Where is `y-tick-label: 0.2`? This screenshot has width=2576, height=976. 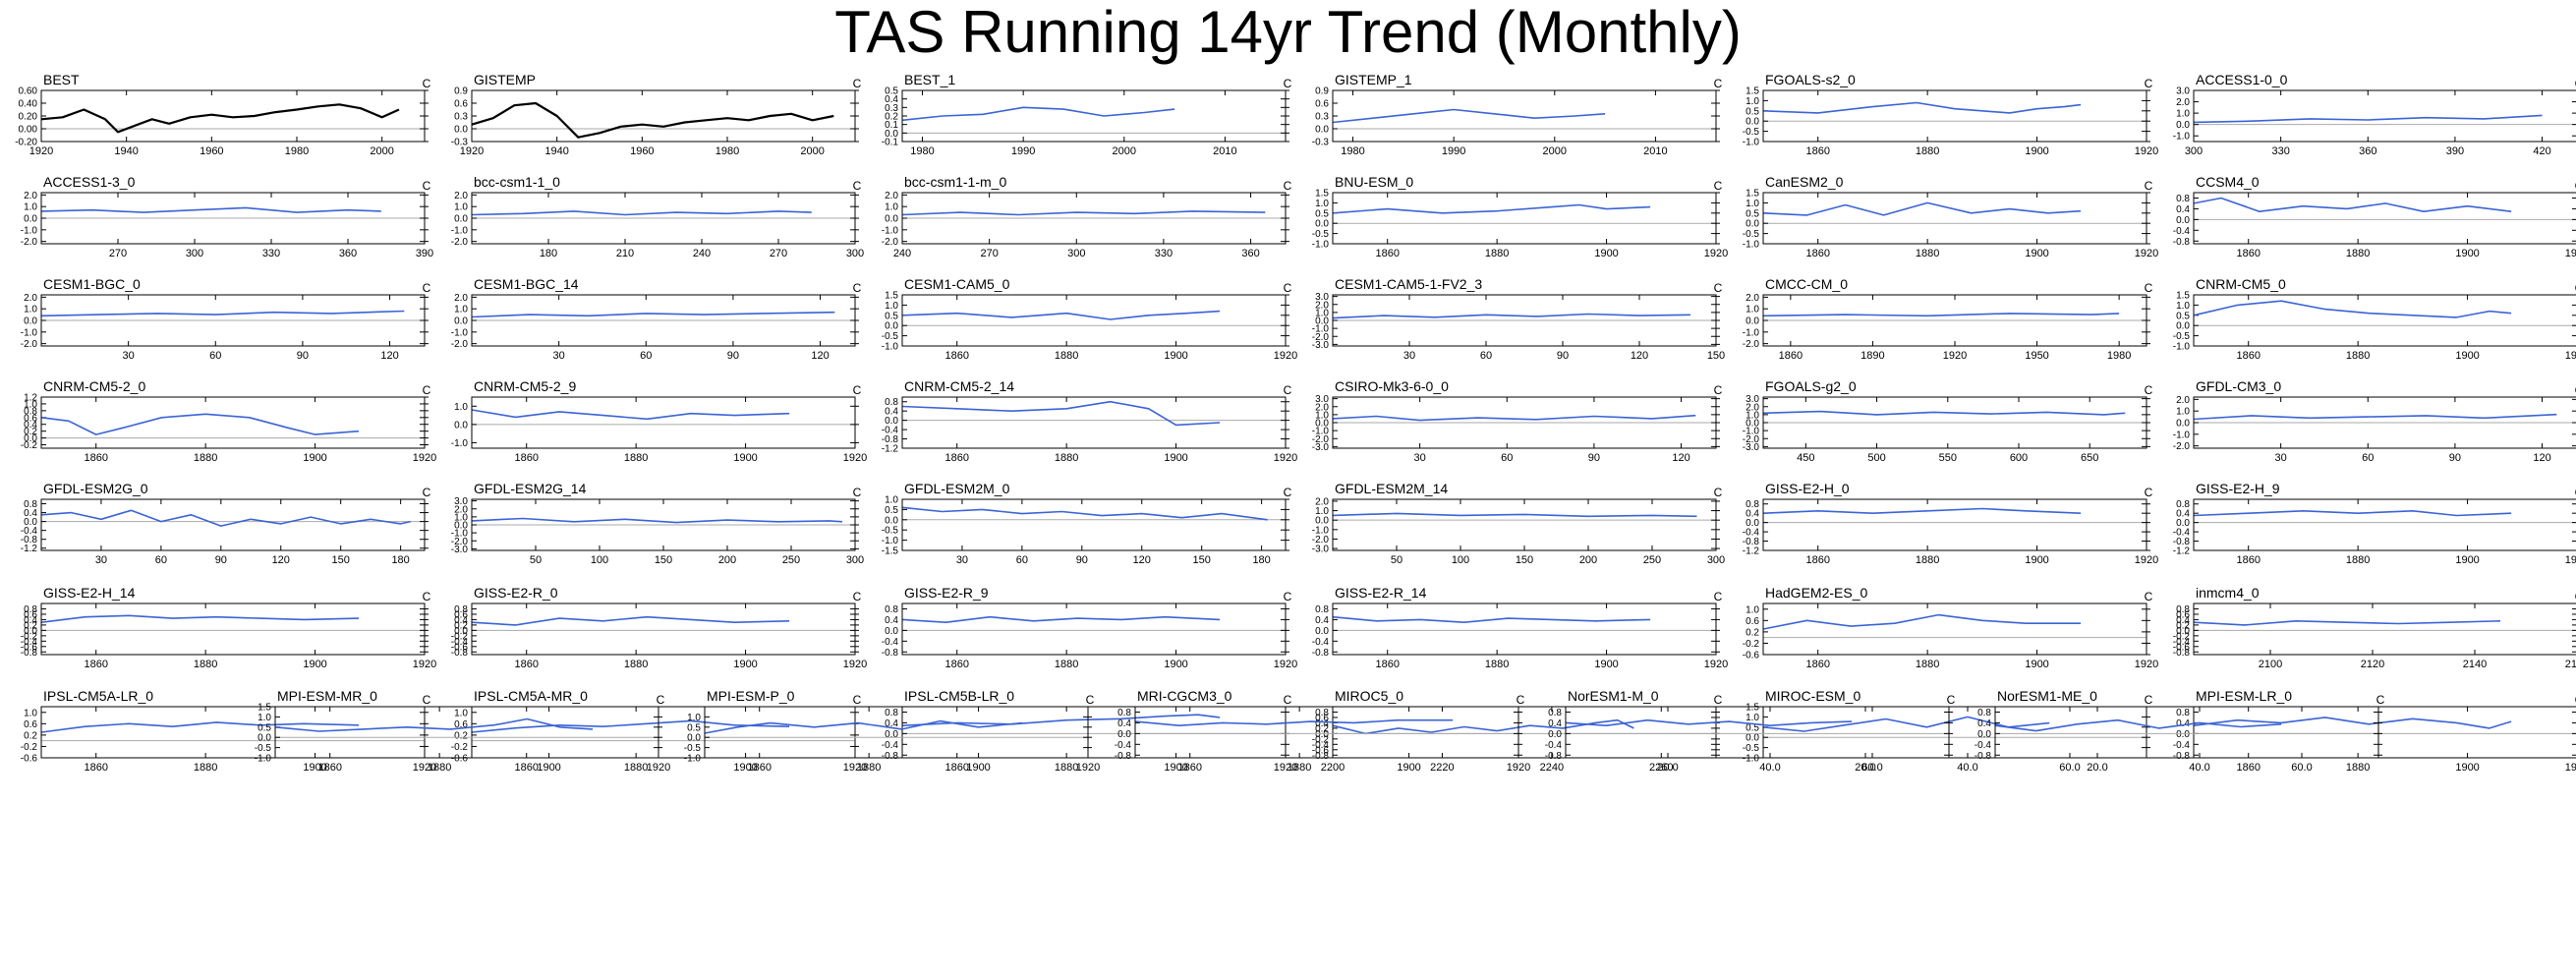 y-tick-label: 0.2 is located at coordinates (1753, 632).